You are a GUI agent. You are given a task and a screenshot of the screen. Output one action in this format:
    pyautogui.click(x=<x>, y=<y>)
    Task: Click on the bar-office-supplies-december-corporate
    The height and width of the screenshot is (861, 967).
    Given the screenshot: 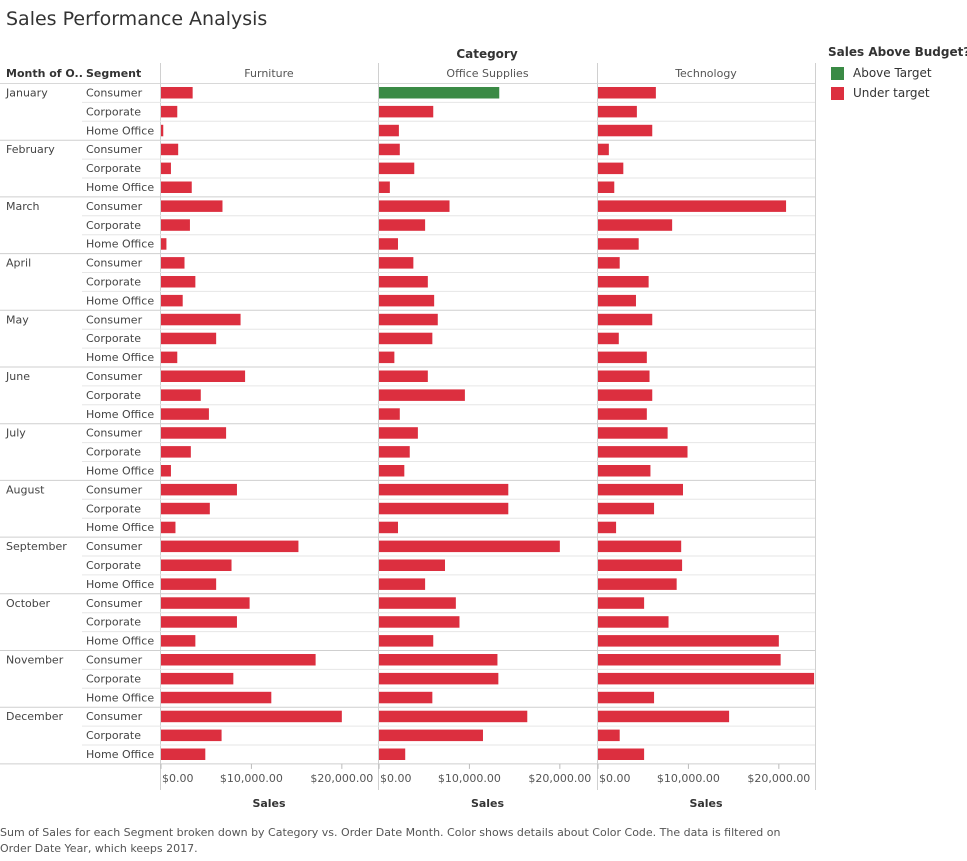 What is the action you would take?
    pyautogui.click(x=431, y=735)
    